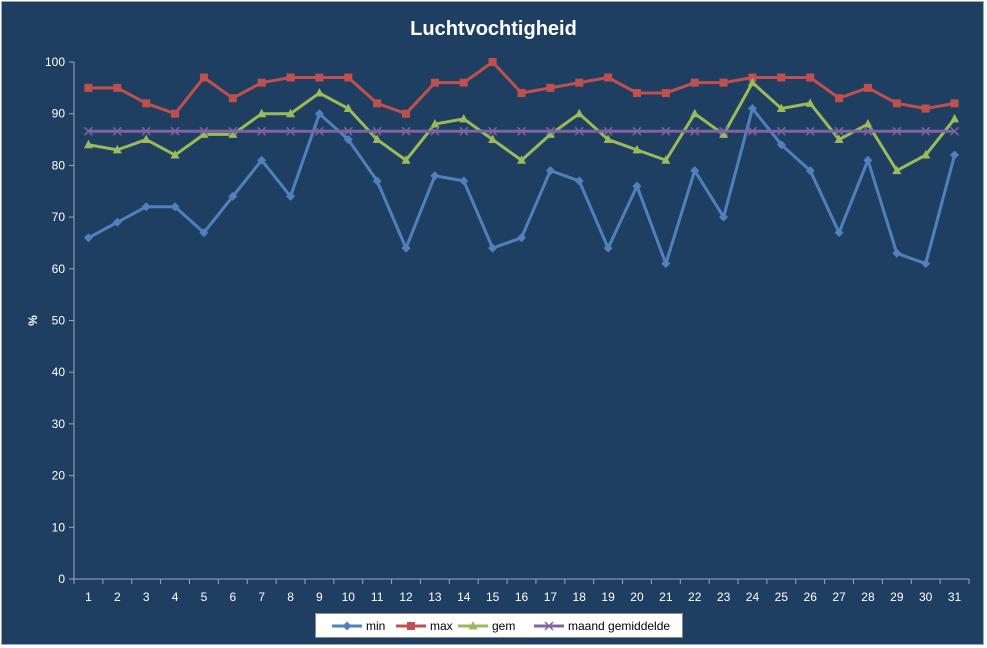 The width and height of the screenshot is (987, 648). I want to click on x-tick-label: 14, so click(464, 597).